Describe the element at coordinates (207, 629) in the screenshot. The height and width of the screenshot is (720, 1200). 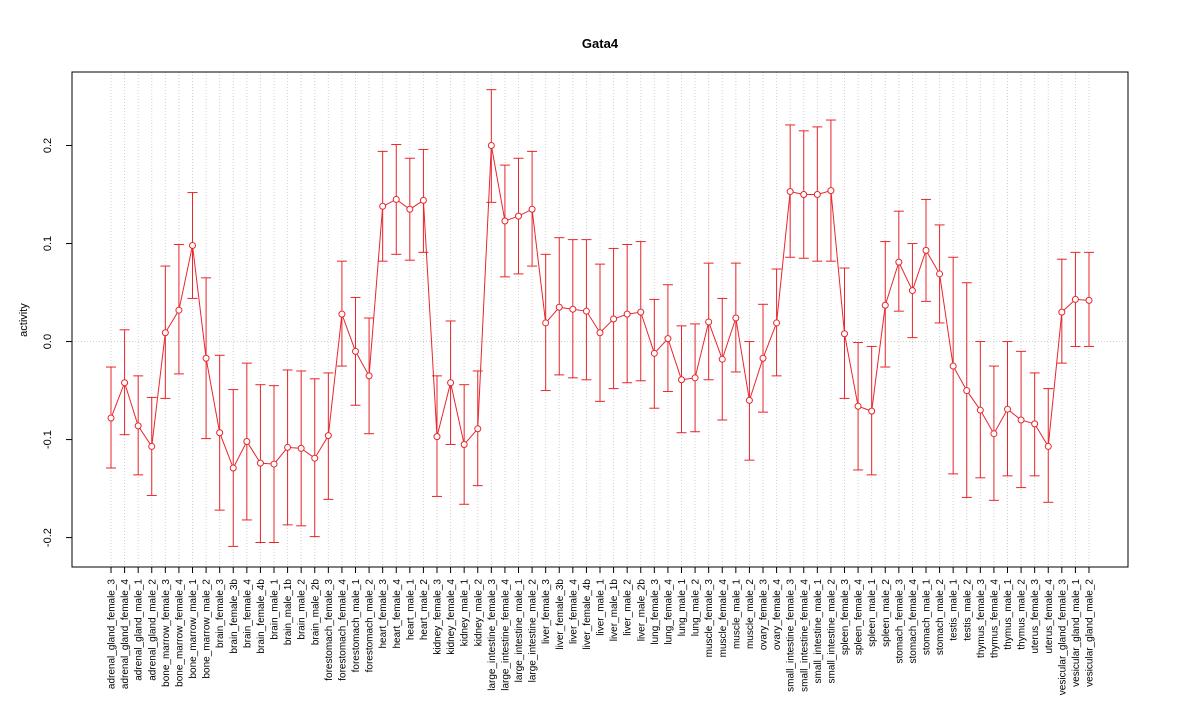
I see `x-tick-label: bone_marrow_male_2` at that location.